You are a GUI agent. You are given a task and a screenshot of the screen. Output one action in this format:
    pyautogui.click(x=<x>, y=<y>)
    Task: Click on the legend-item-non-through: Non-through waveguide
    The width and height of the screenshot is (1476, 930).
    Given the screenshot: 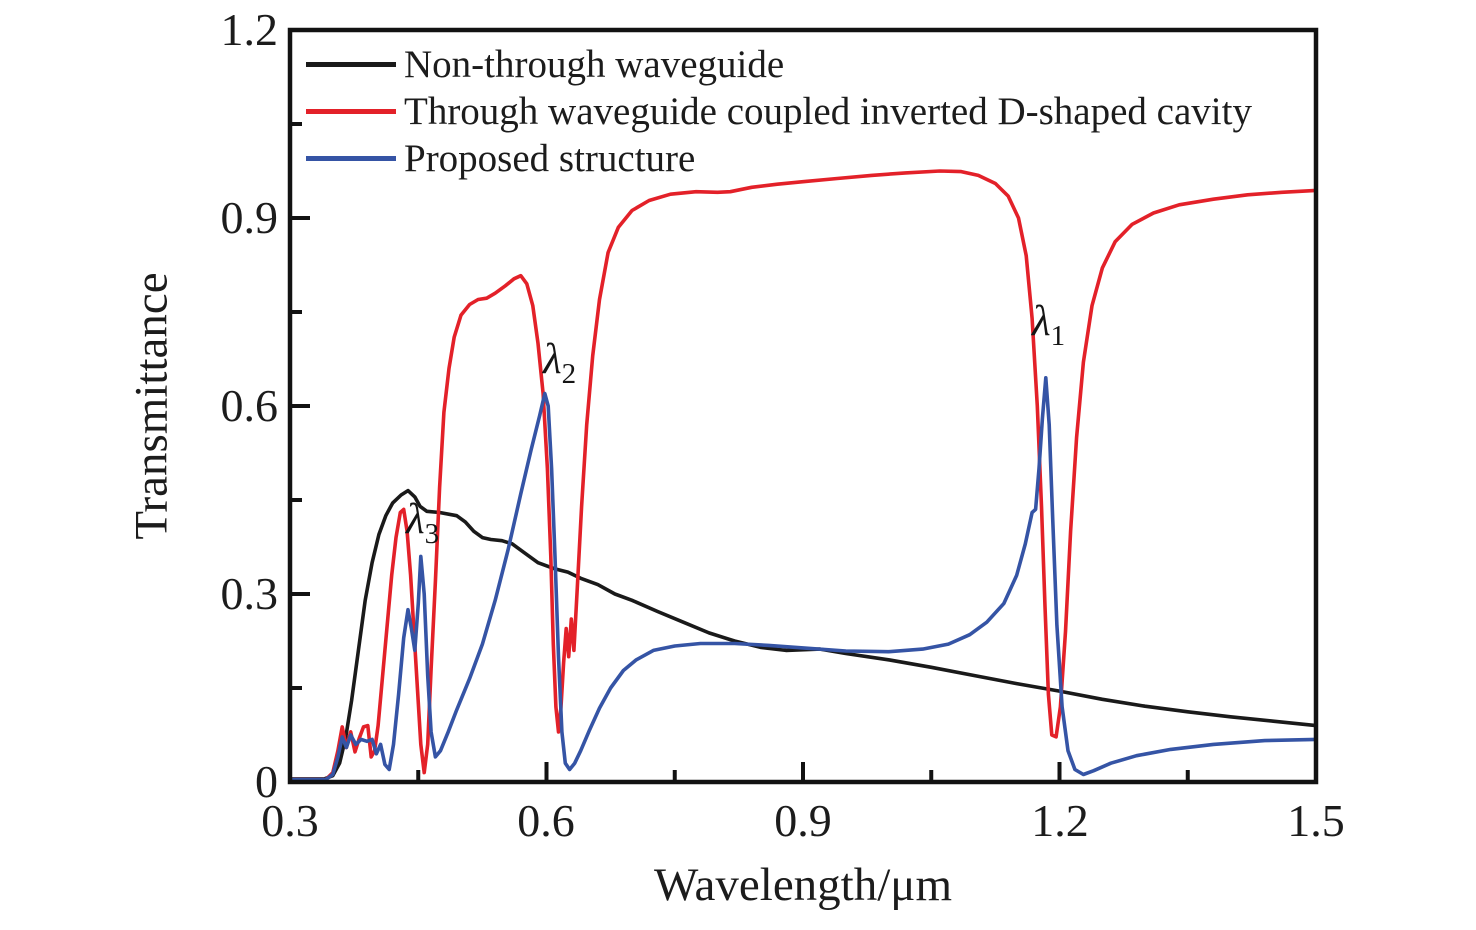 What is the action you would take?
    pyautogui.click(x=779, y=64)
    